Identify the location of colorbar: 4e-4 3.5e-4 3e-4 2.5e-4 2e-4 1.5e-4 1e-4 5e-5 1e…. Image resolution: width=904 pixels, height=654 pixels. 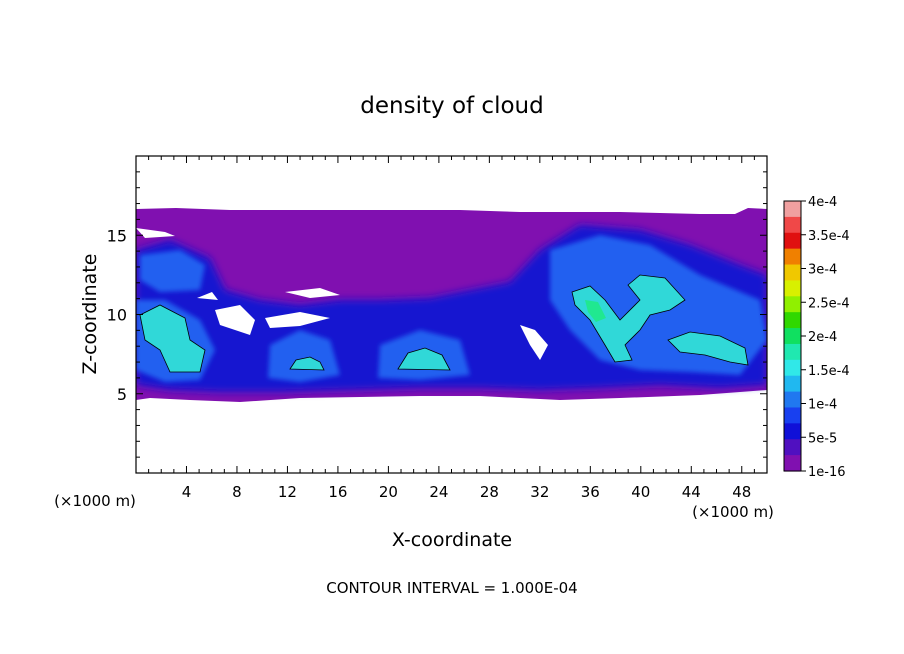
(816, 337).